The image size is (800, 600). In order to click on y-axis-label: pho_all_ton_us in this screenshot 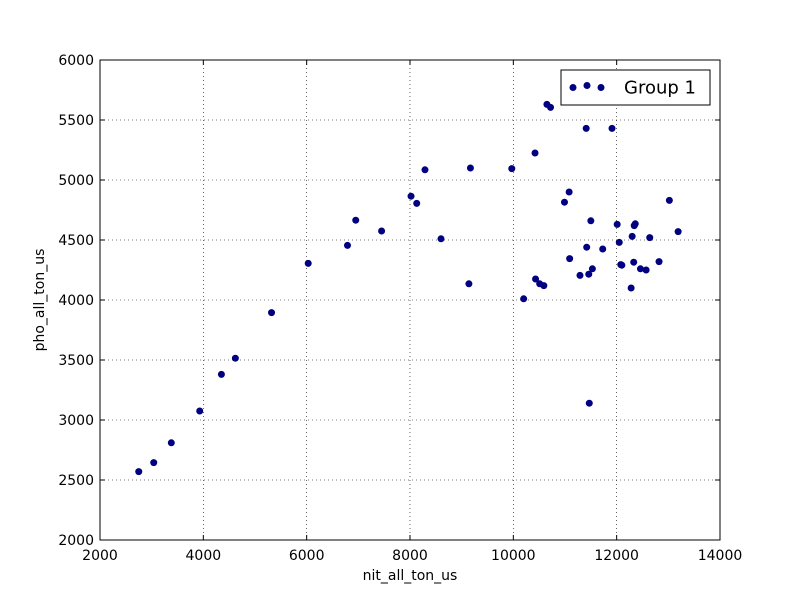, I will do `click(40, 300)`.